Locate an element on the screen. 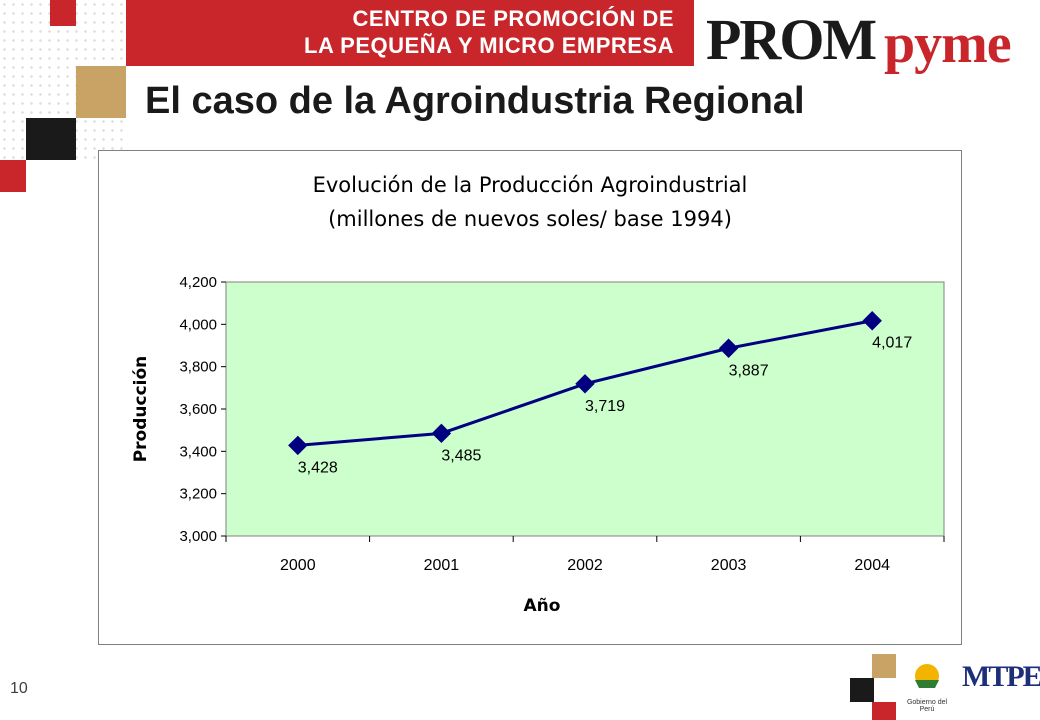 The height and width of the screenshot is (720, 1040). x-tick-label: 2000 is located at coordinates (298, 565).